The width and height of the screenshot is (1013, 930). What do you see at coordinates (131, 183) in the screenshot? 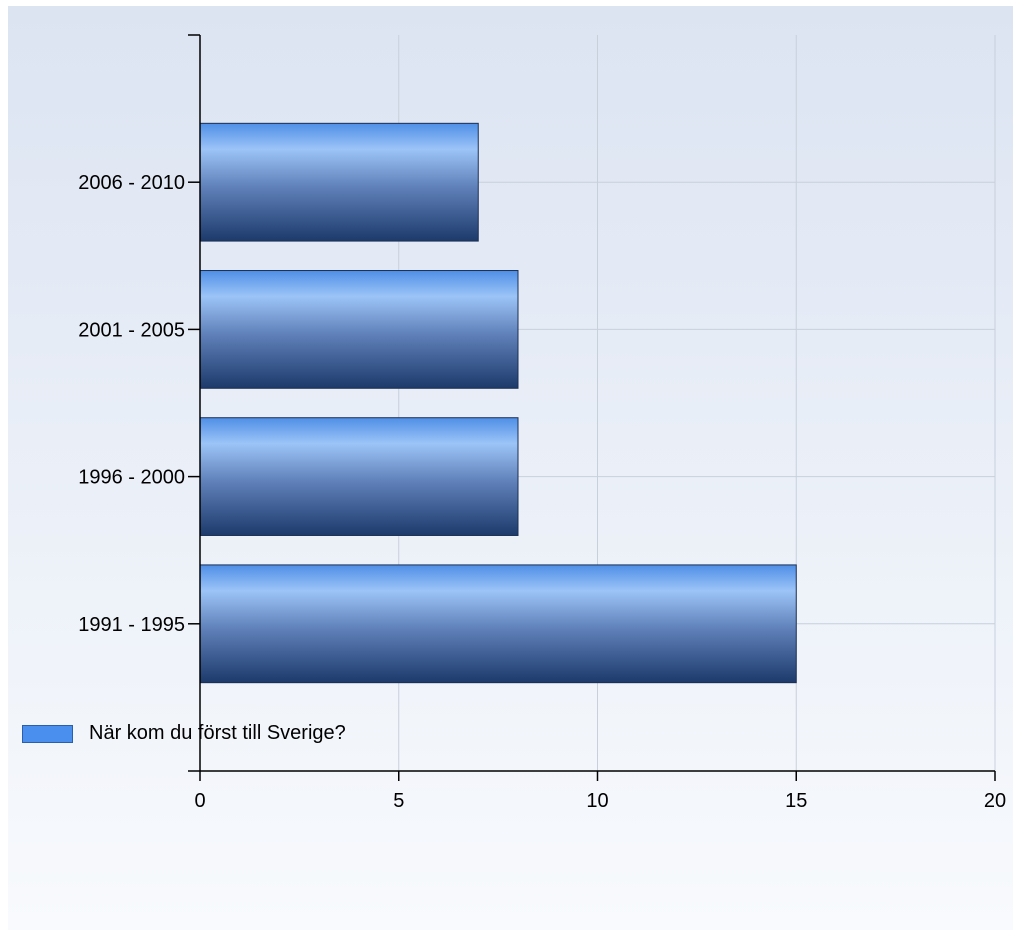
I see `y-tick-label-0: 2006 - 2010` at bounding box center [131, 183].